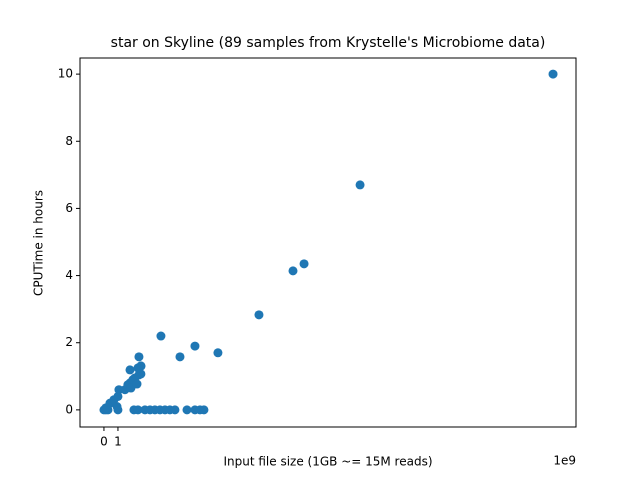  Describe the element at coordinates (69, 208) in the screenshot. I see `y-tick-label: 6` at that location.